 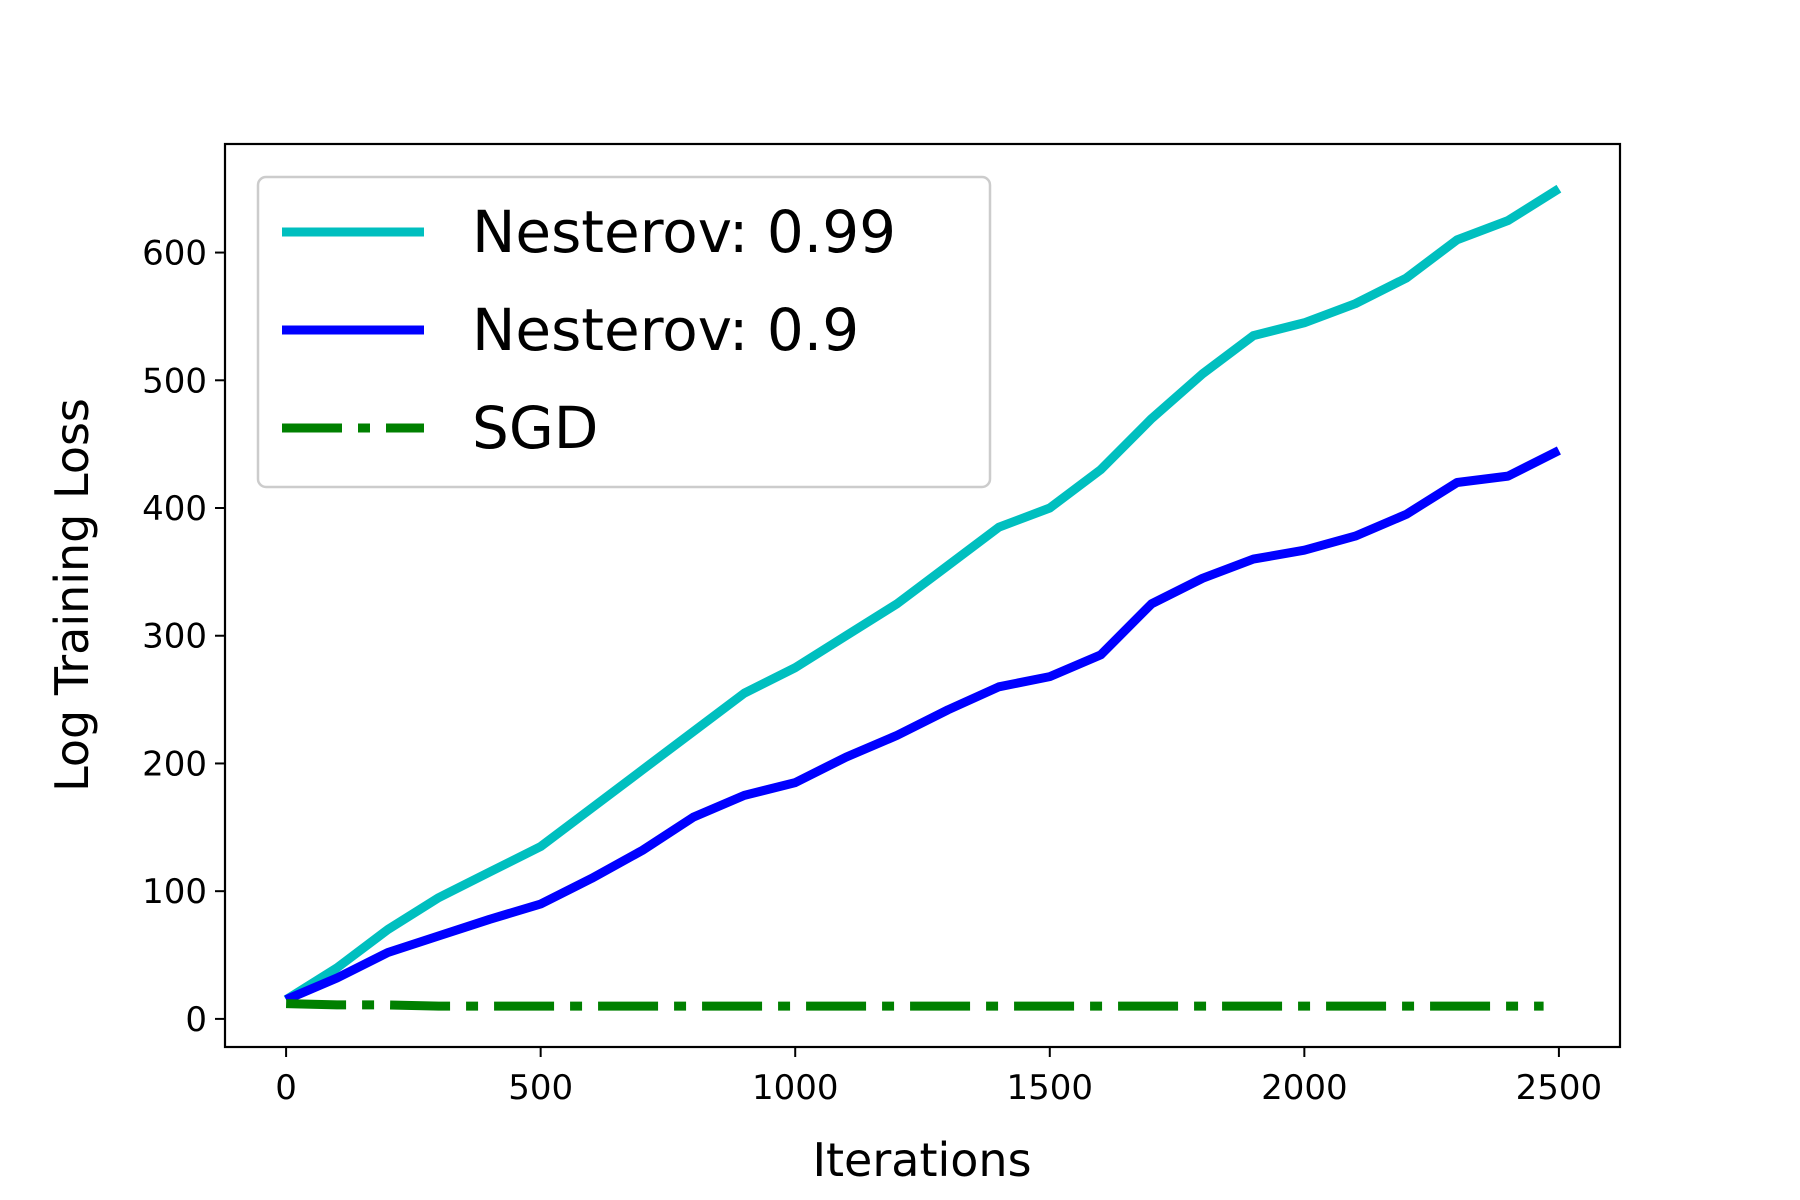 What do you see at coordinates (1304, 1088) in the screenshot?
I see `x-tick-label: 2000` at bounding box center [1304, 1088].